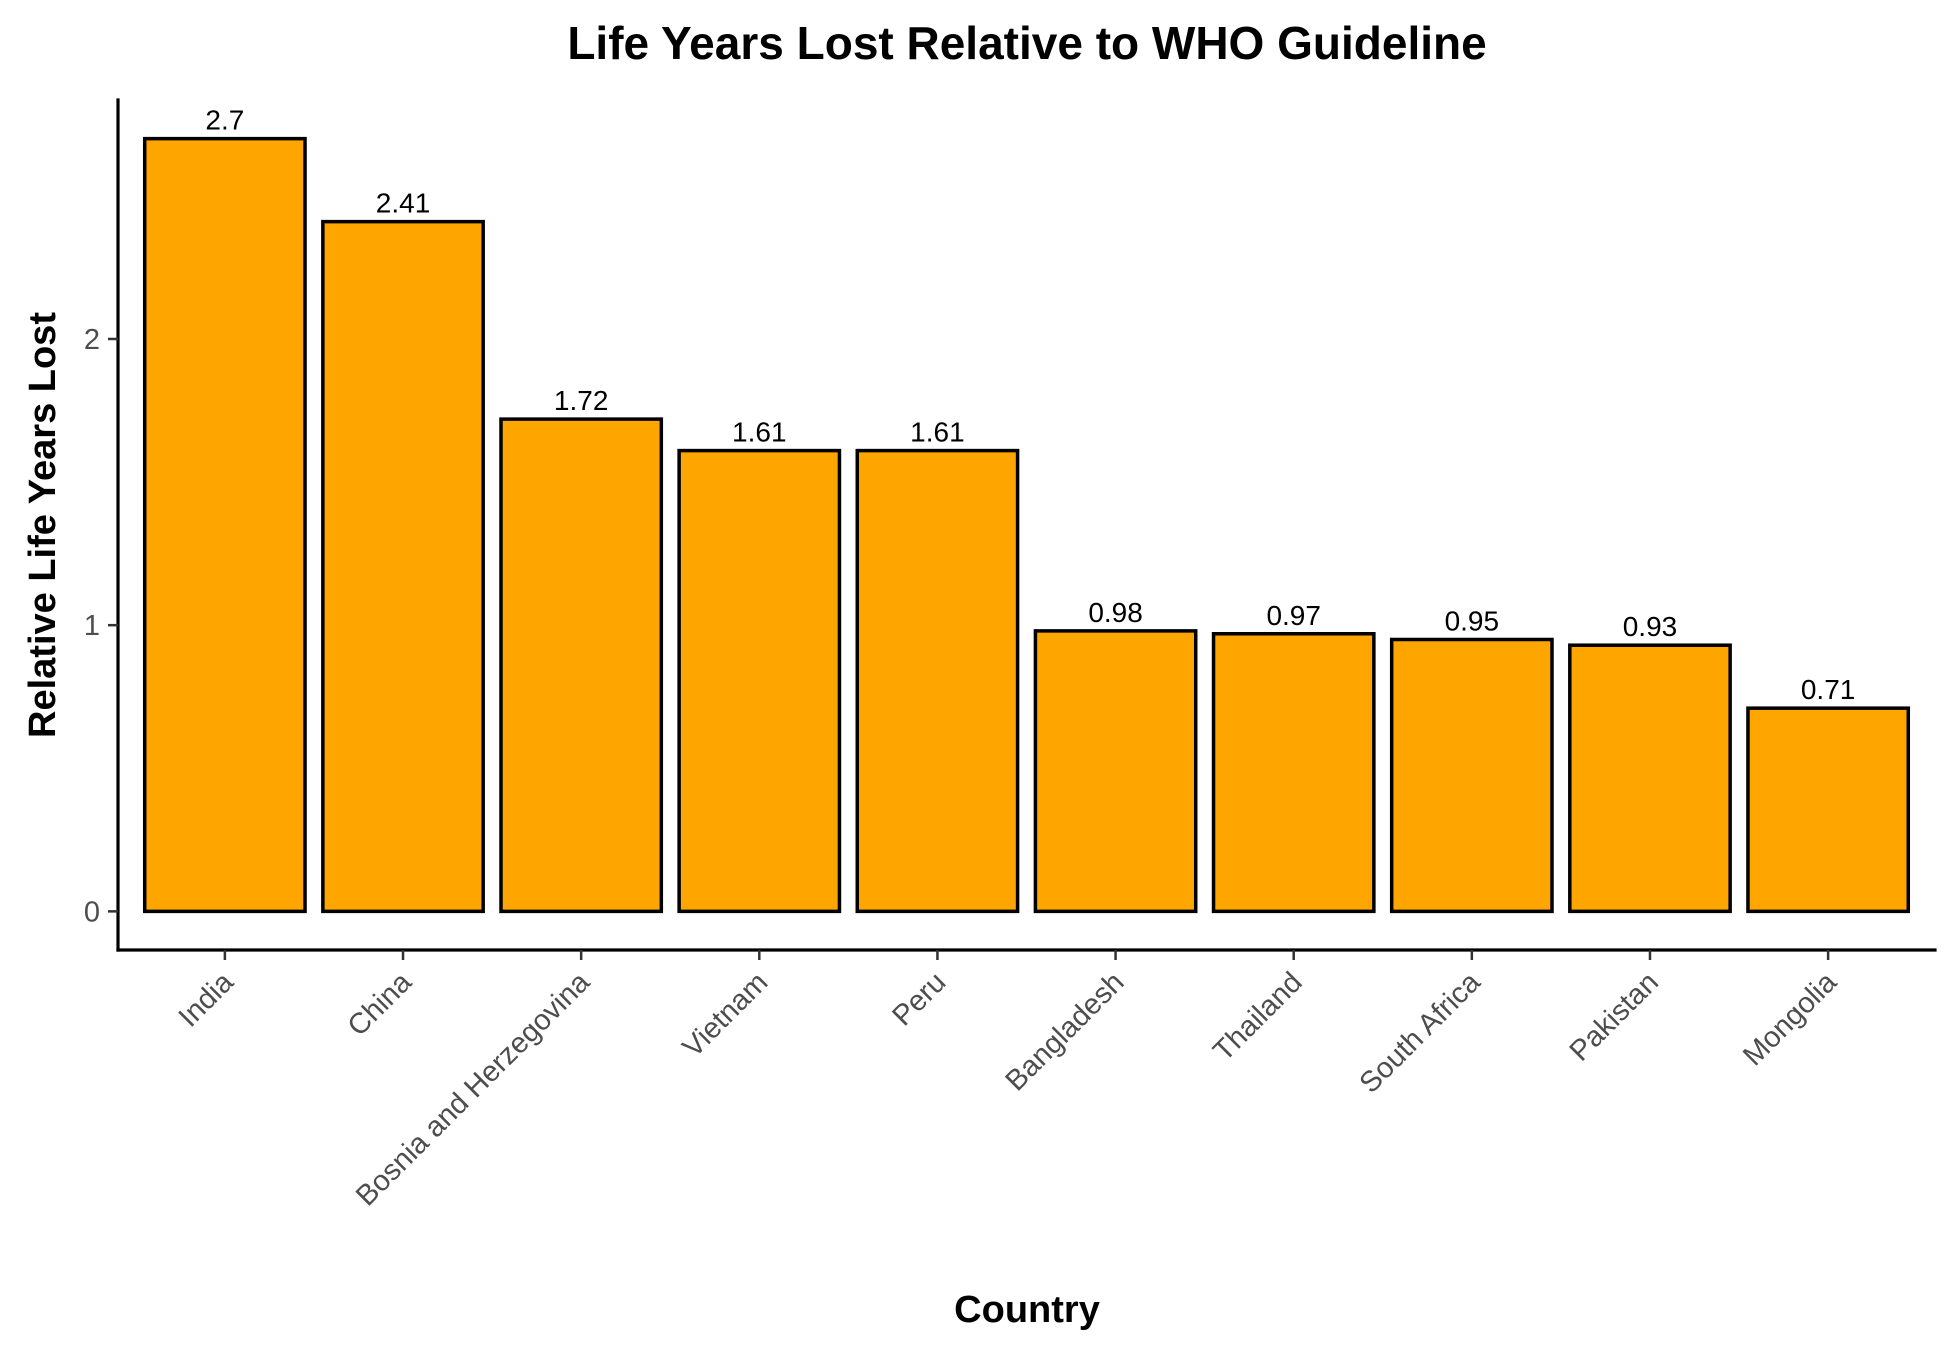 This screenshot has height=1349, width=1950. I want to click on data-label: 1.72, so click(581, 400).